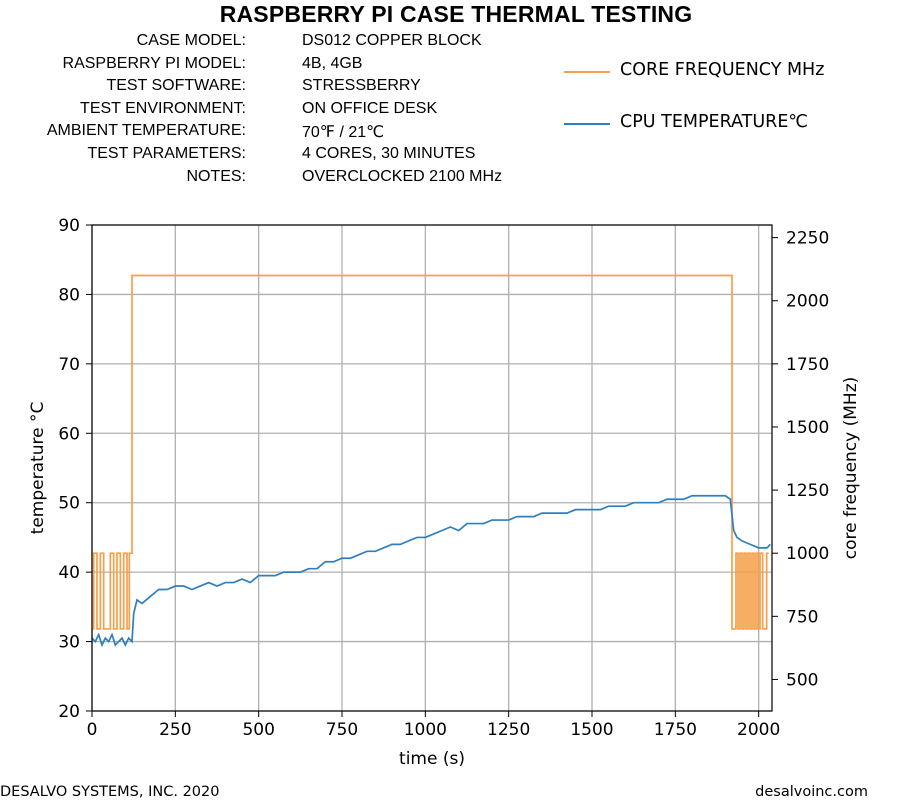 The image size is (900, 806). What do you see at coordinates (110, 792) in the screenshot?
I see `footer-company: DESALVO SYSTEMS, INC. 2020` at bounding box center [110, 792].